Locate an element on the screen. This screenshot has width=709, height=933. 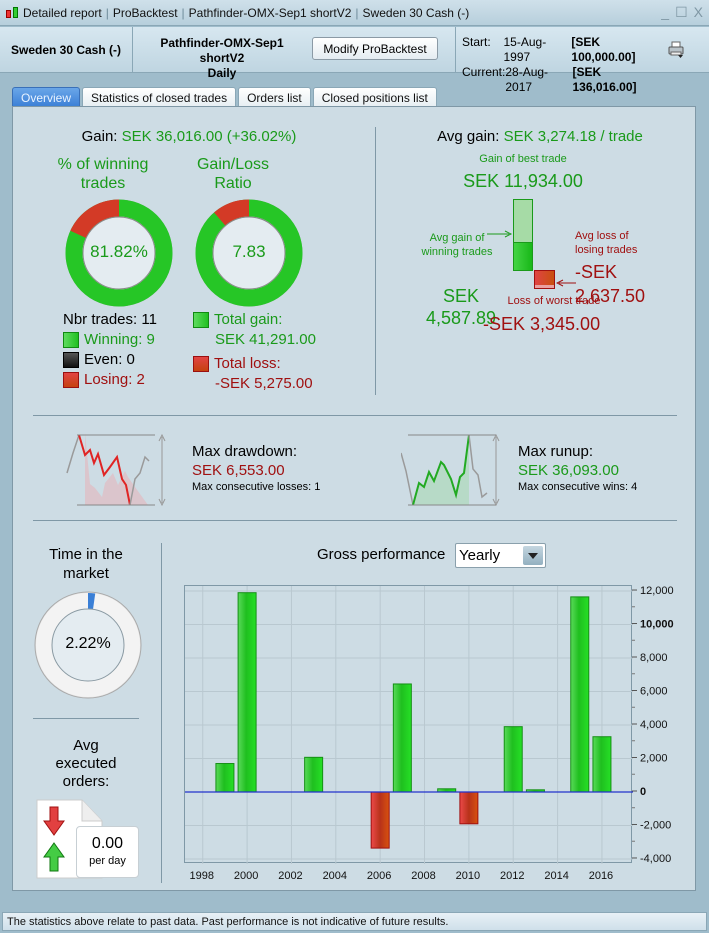
bar-2016 is located at coordinates (602, 764).